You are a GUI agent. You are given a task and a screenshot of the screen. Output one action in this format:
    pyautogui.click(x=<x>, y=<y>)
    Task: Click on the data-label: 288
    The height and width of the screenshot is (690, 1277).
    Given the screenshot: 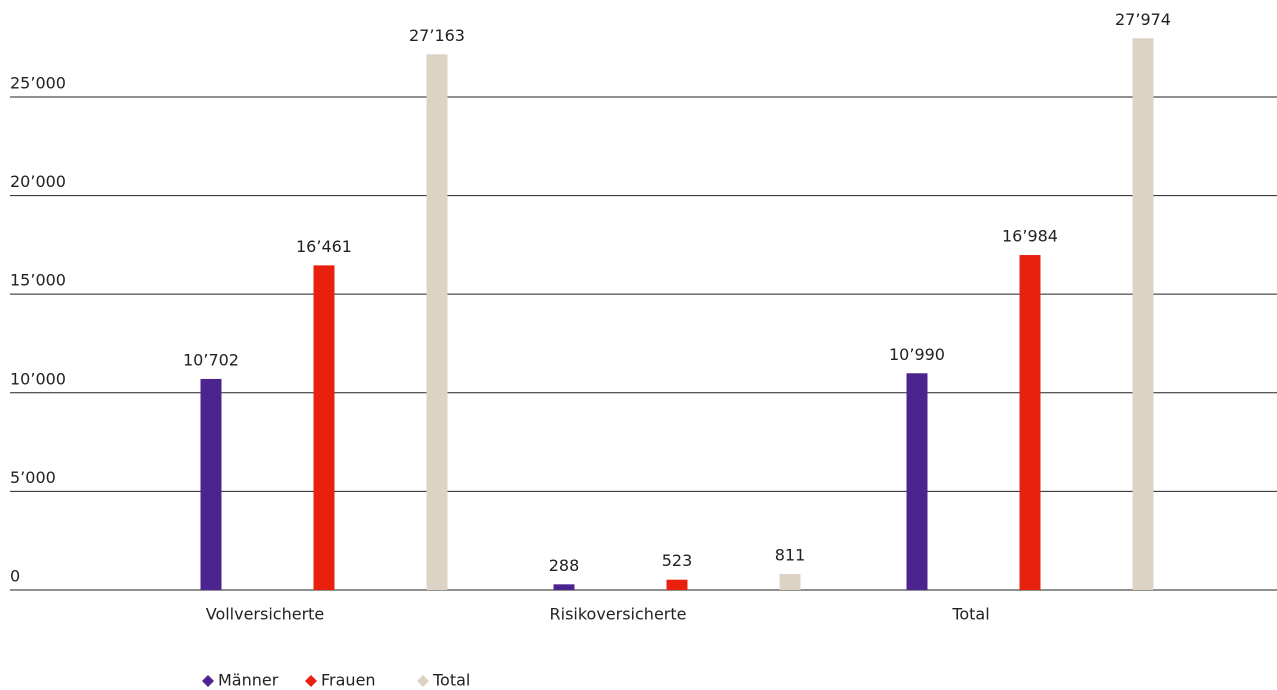 What is the action you would take?
    pyautogui.click(x=564, y=565)
    